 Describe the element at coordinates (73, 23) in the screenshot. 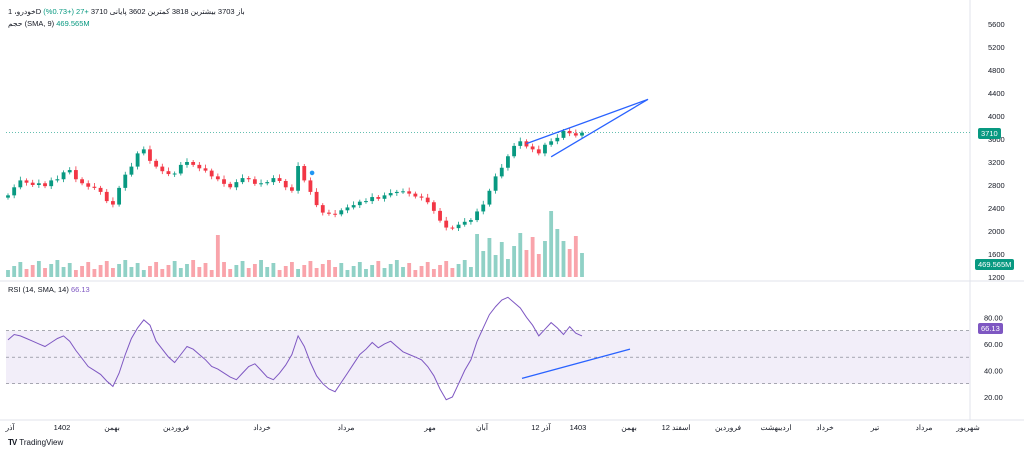

I see `volume-value: 469.565M` at that location.